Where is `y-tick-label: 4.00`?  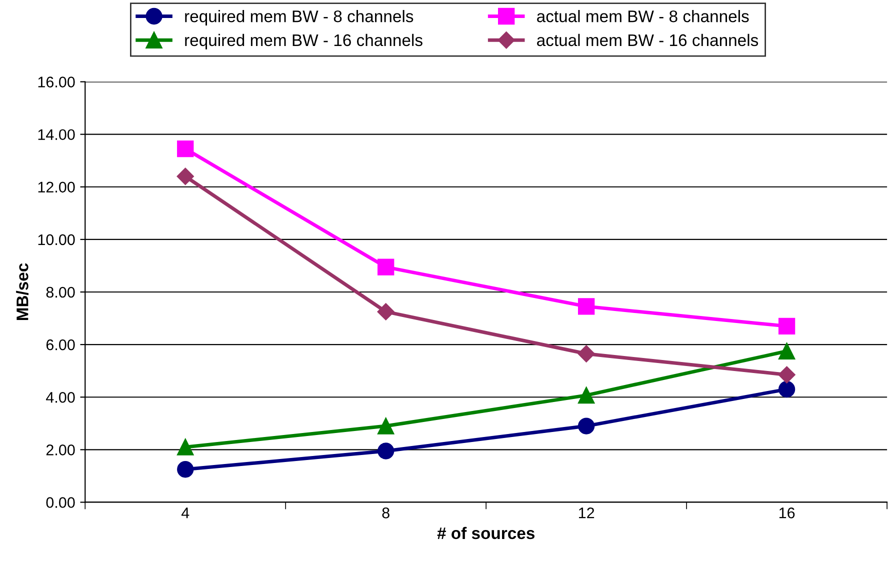
y-tick-label: 4.00 is located at coordinates (60, 397).